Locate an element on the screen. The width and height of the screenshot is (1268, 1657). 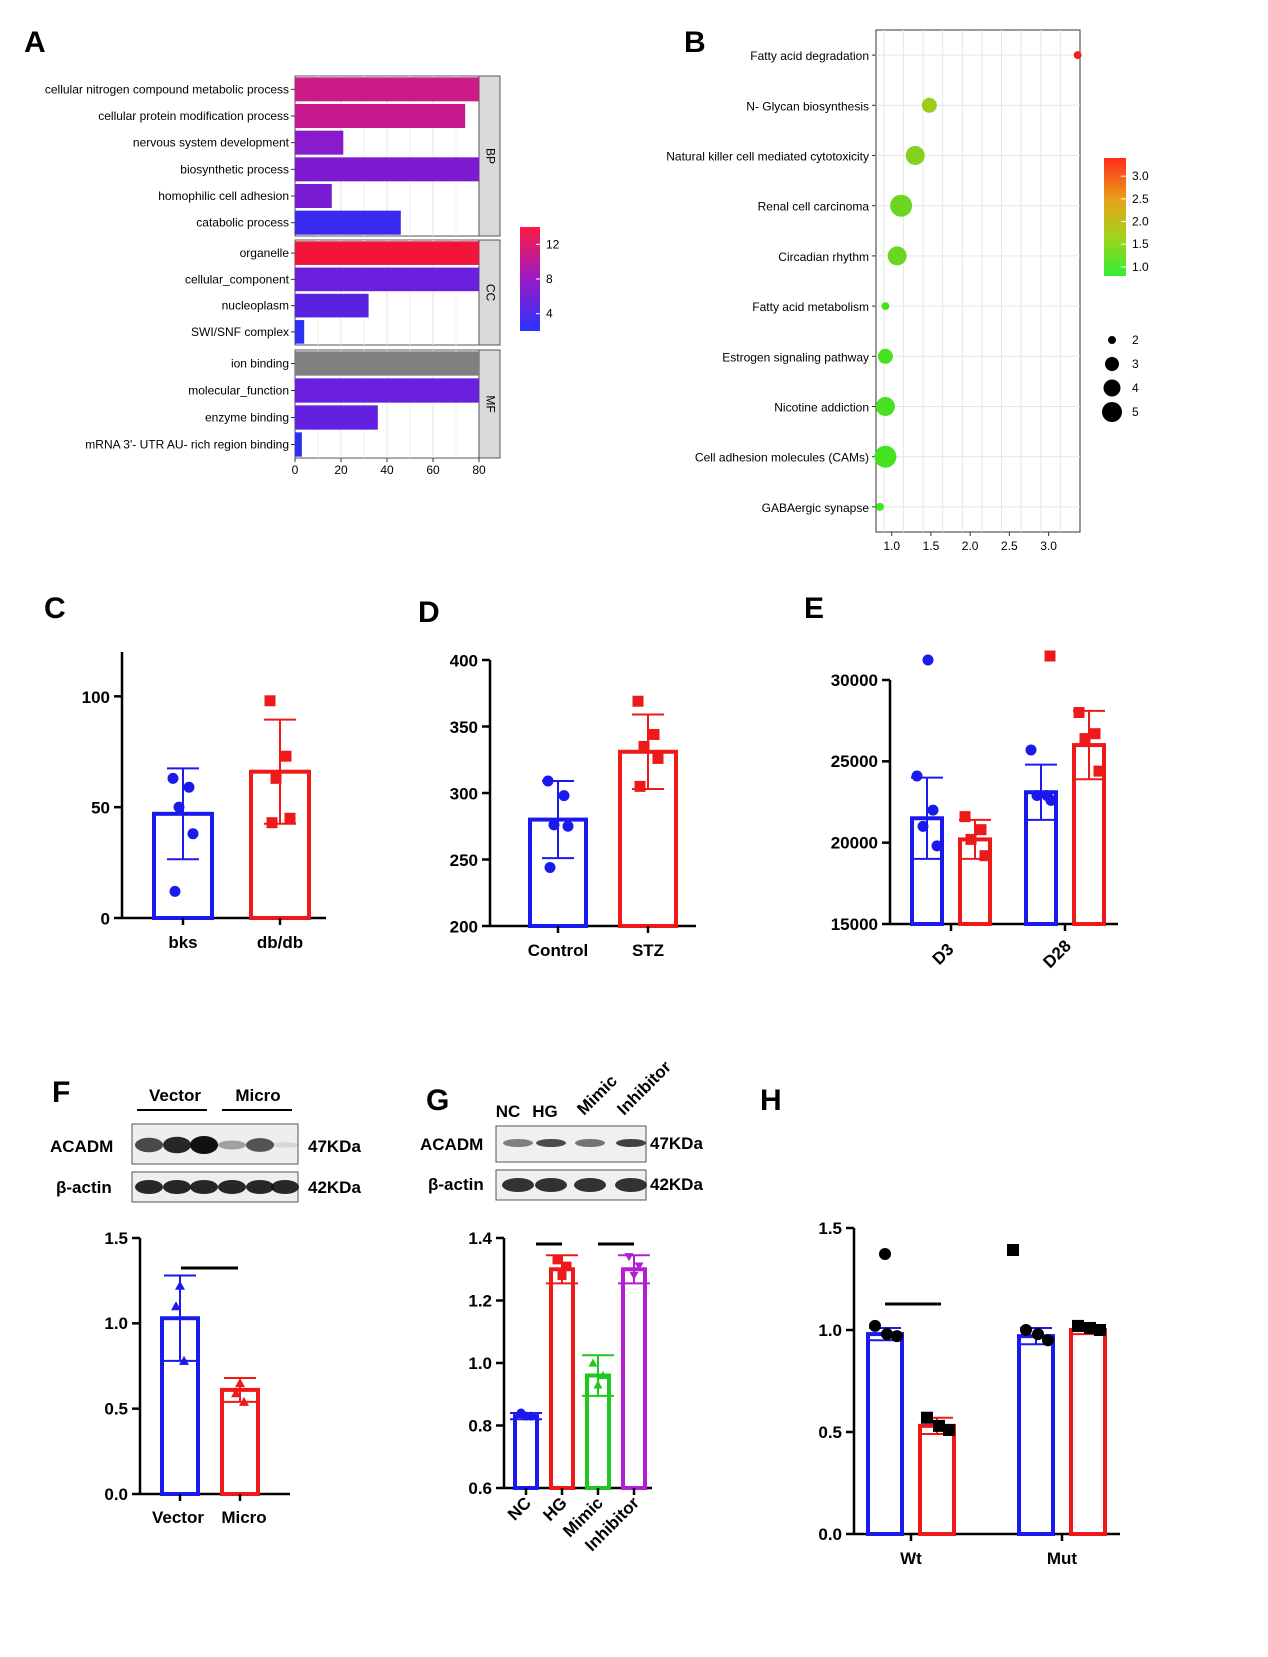
panel-a-term-label: cellular protein modification process is located at coordinates (193, 116).